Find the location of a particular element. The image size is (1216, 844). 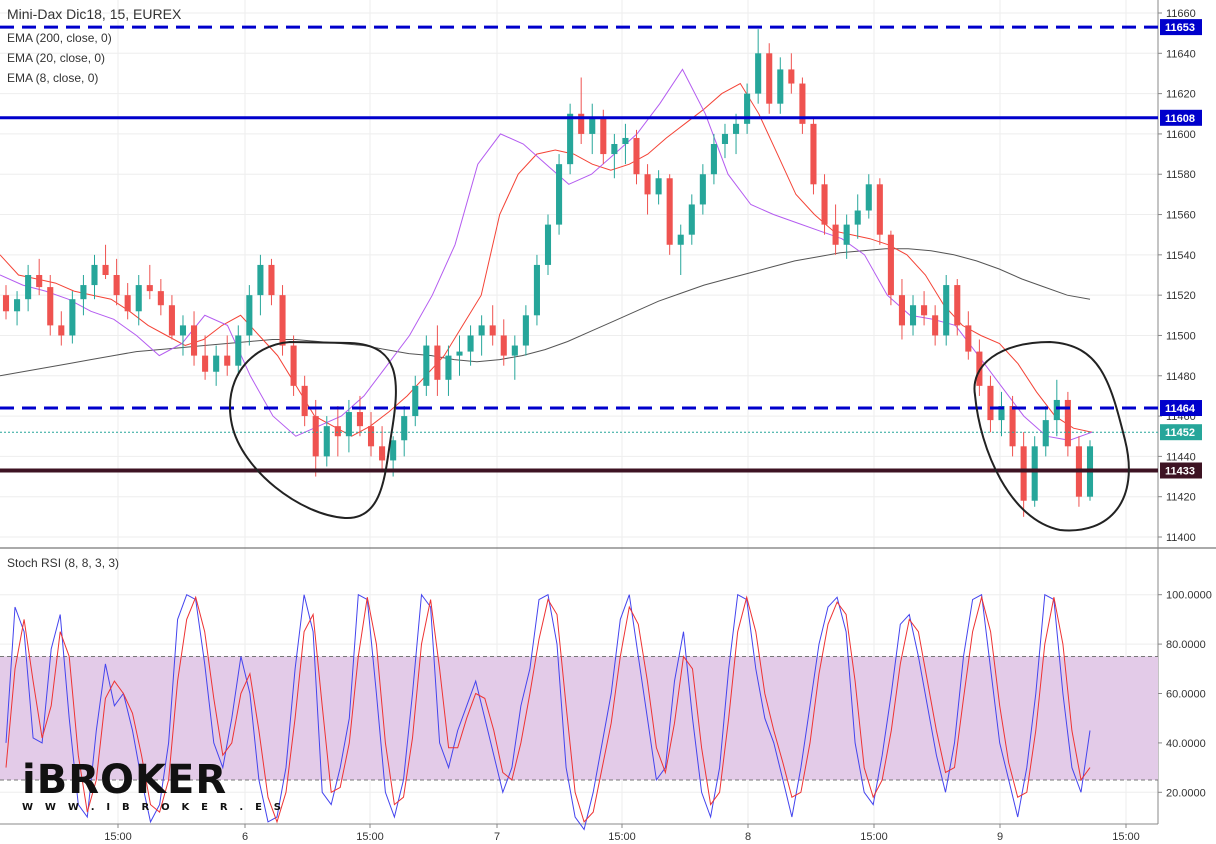

time-tick-label: 9 is located at coordinates (1000, 837).